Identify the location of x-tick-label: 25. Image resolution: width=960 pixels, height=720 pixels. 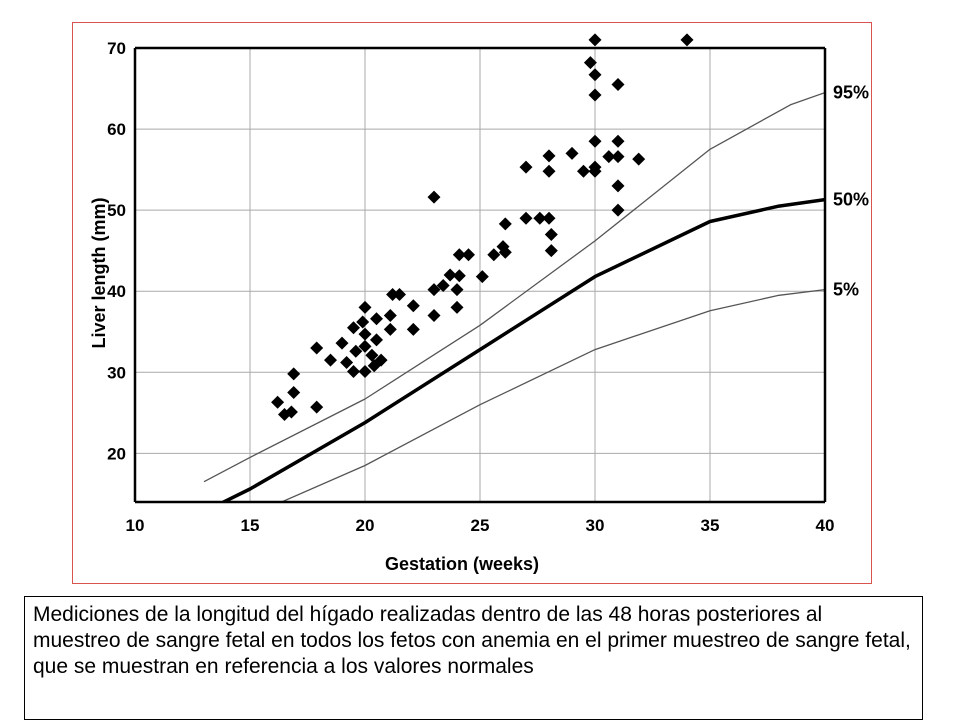
(480, 525).